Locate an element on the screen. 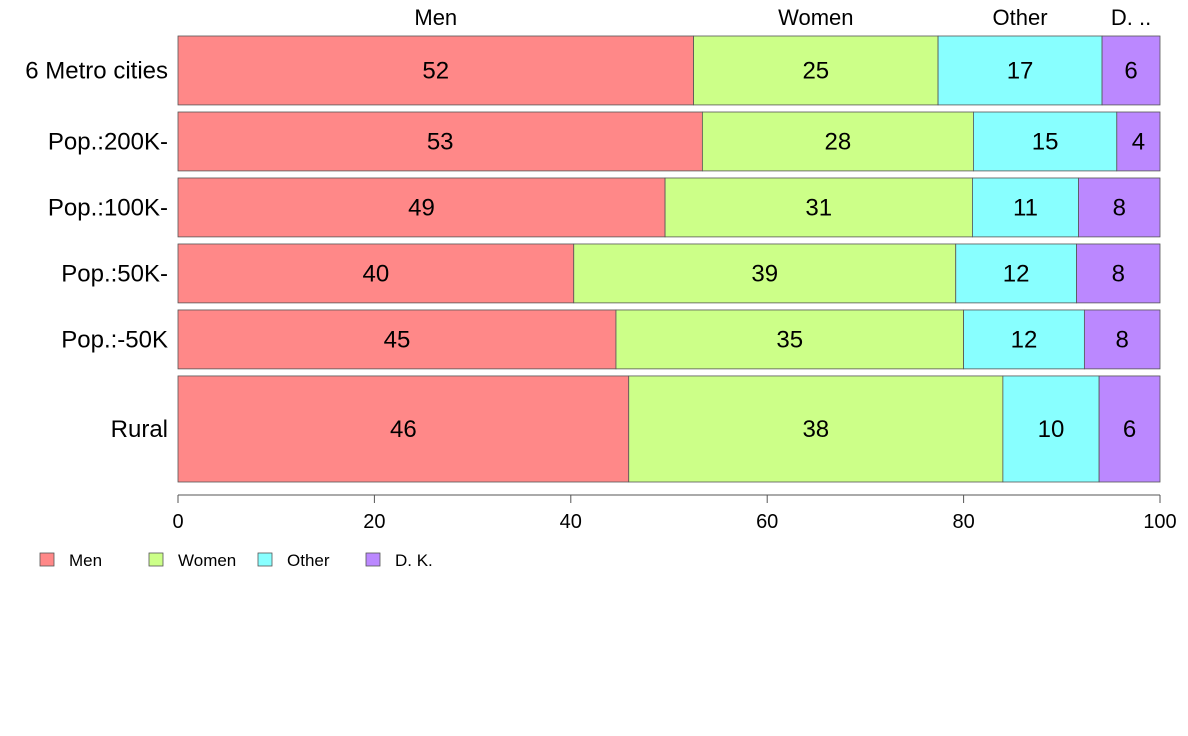  data-label: 49 is located at coordinates (421, 207).